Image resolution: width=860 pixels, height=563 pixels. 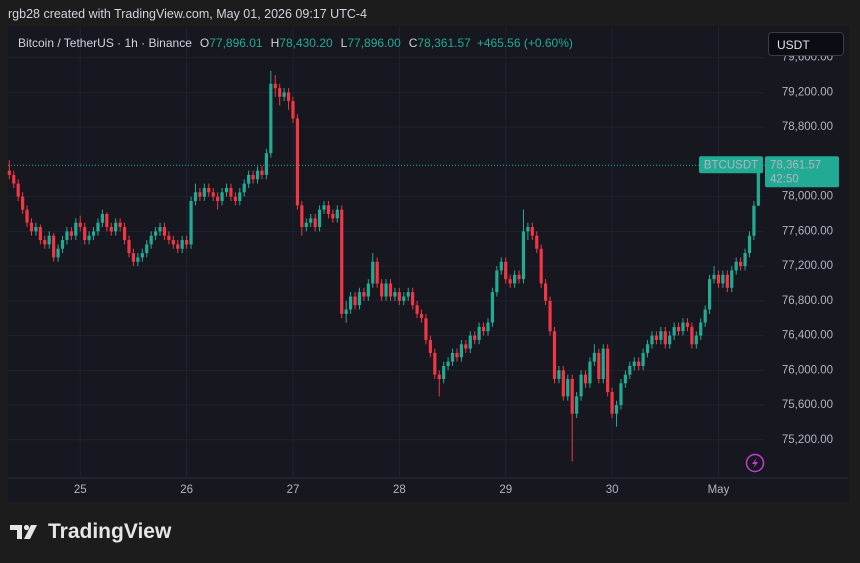 What do you see at coordinates (807, 231) in the screenshot?
I see `y-tick-label: 77,600.00` at bounding box center [807, 231].